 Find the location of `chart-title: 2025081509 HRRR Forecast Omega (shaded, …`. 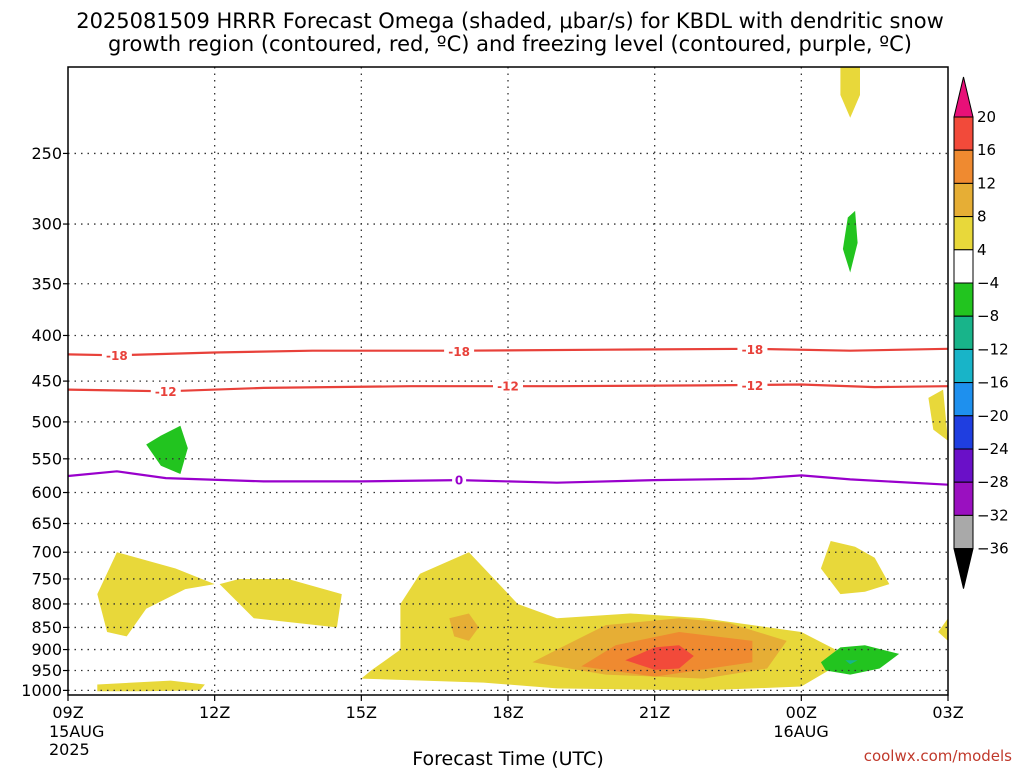

chart-title: 2025081509 HRRR Forecast Omega (shaded, … is located at coordinates (510, 32).